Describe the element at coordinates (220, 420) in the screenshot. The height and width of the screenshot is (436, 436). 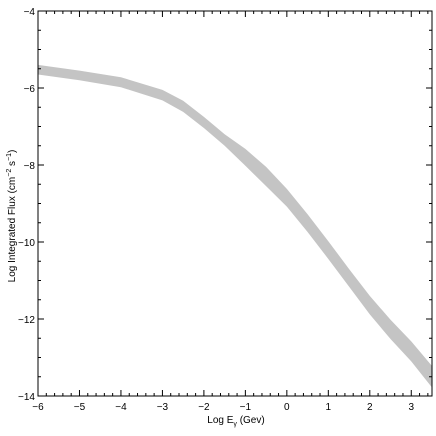
I see `x-axis-label-prefix: Log E` at that location.